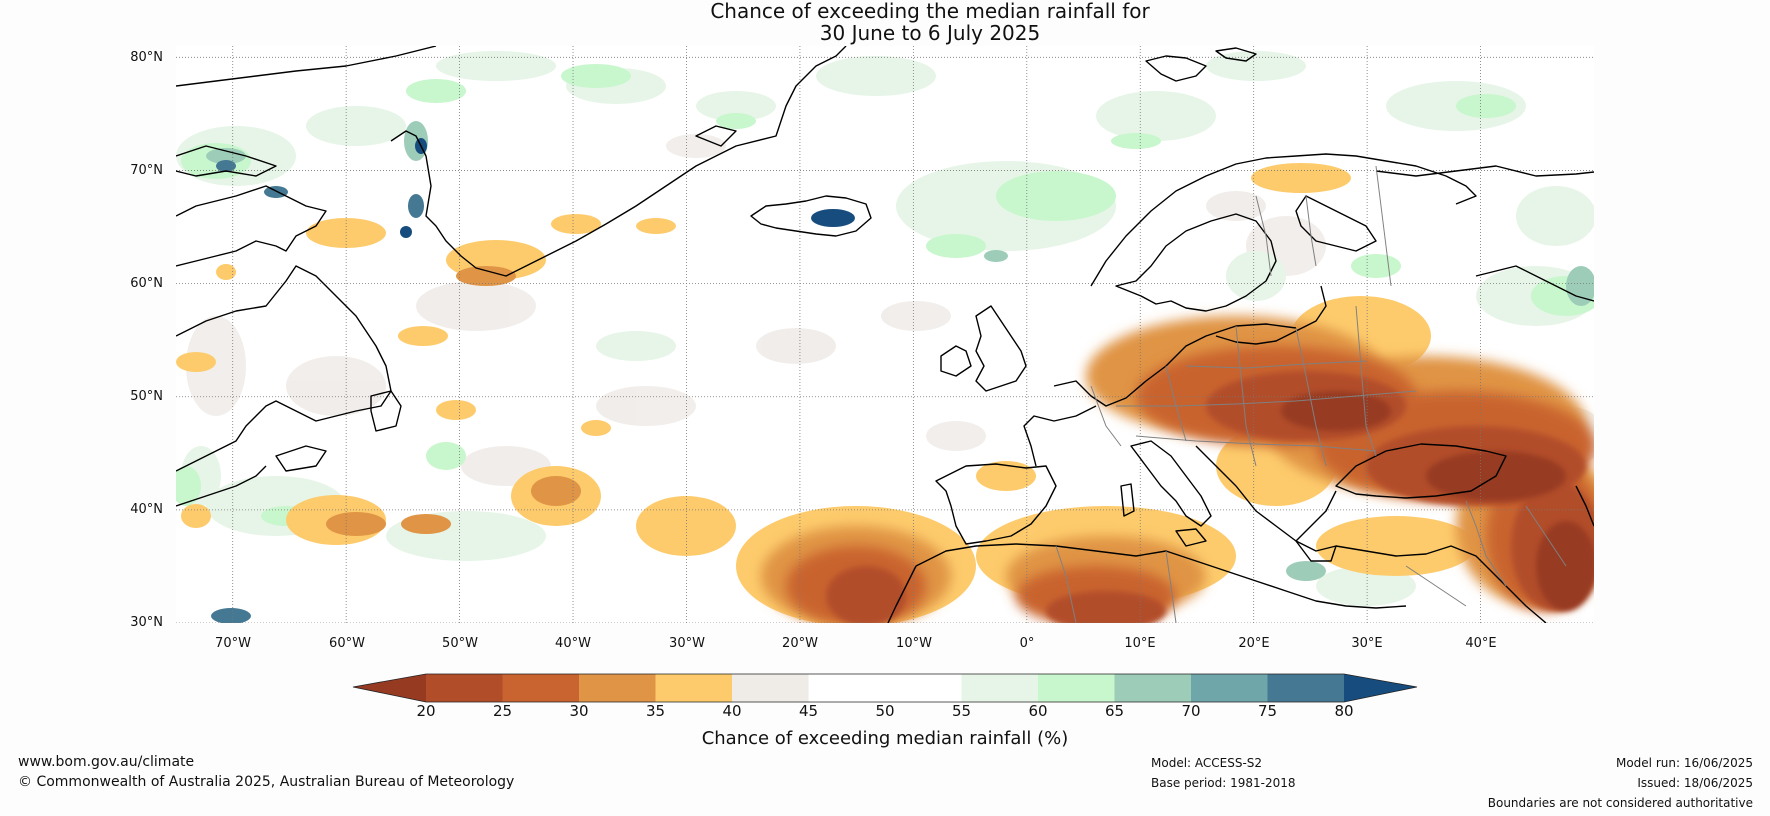 This screenshot has width=1770, height=816. I want to click on footer-issued: Issued: 18/06/2025, so click(1695, 783).